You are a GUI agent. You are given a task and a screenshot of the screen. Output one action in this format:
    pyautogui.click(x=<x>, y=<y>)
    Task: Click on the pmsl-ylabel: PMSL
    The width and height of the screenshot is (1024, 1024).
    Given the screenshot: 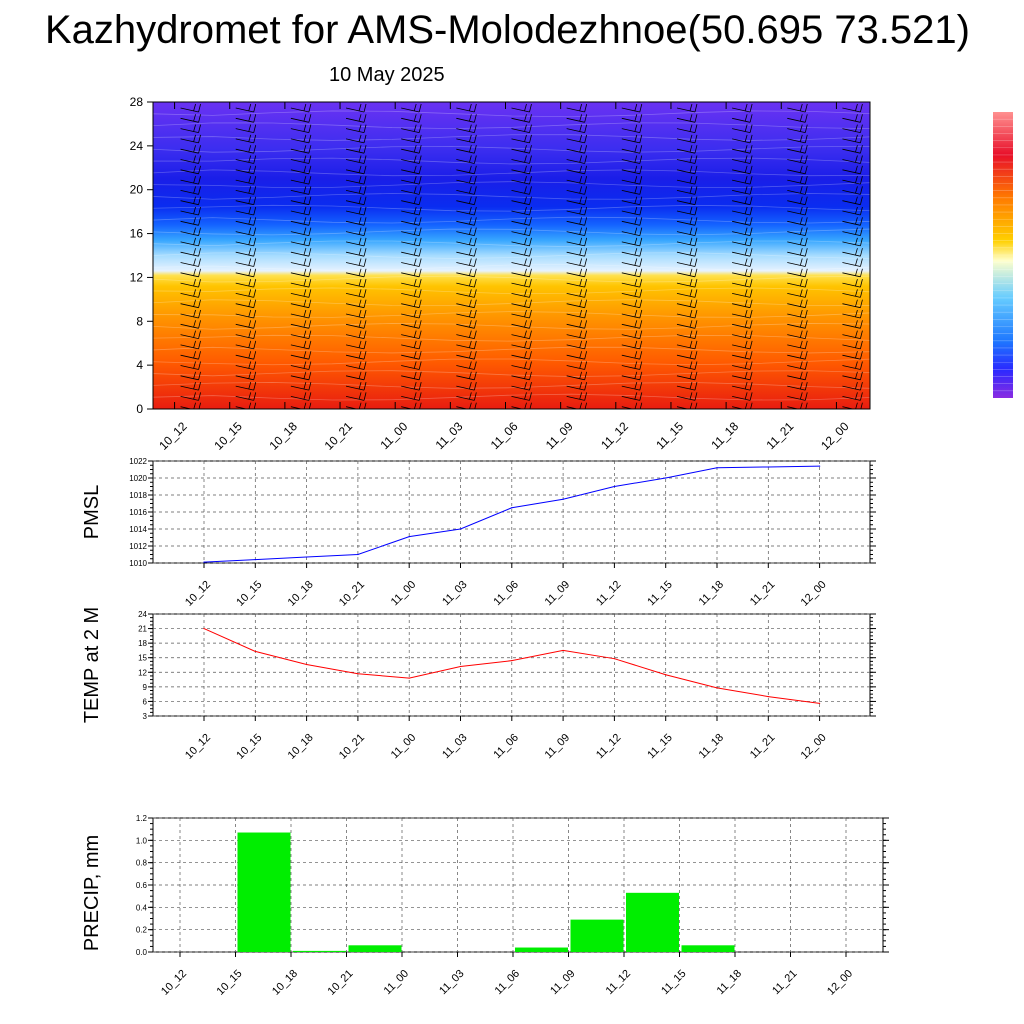 What is the action you would take?
    pyautogui.click(x=92, y=512)
    